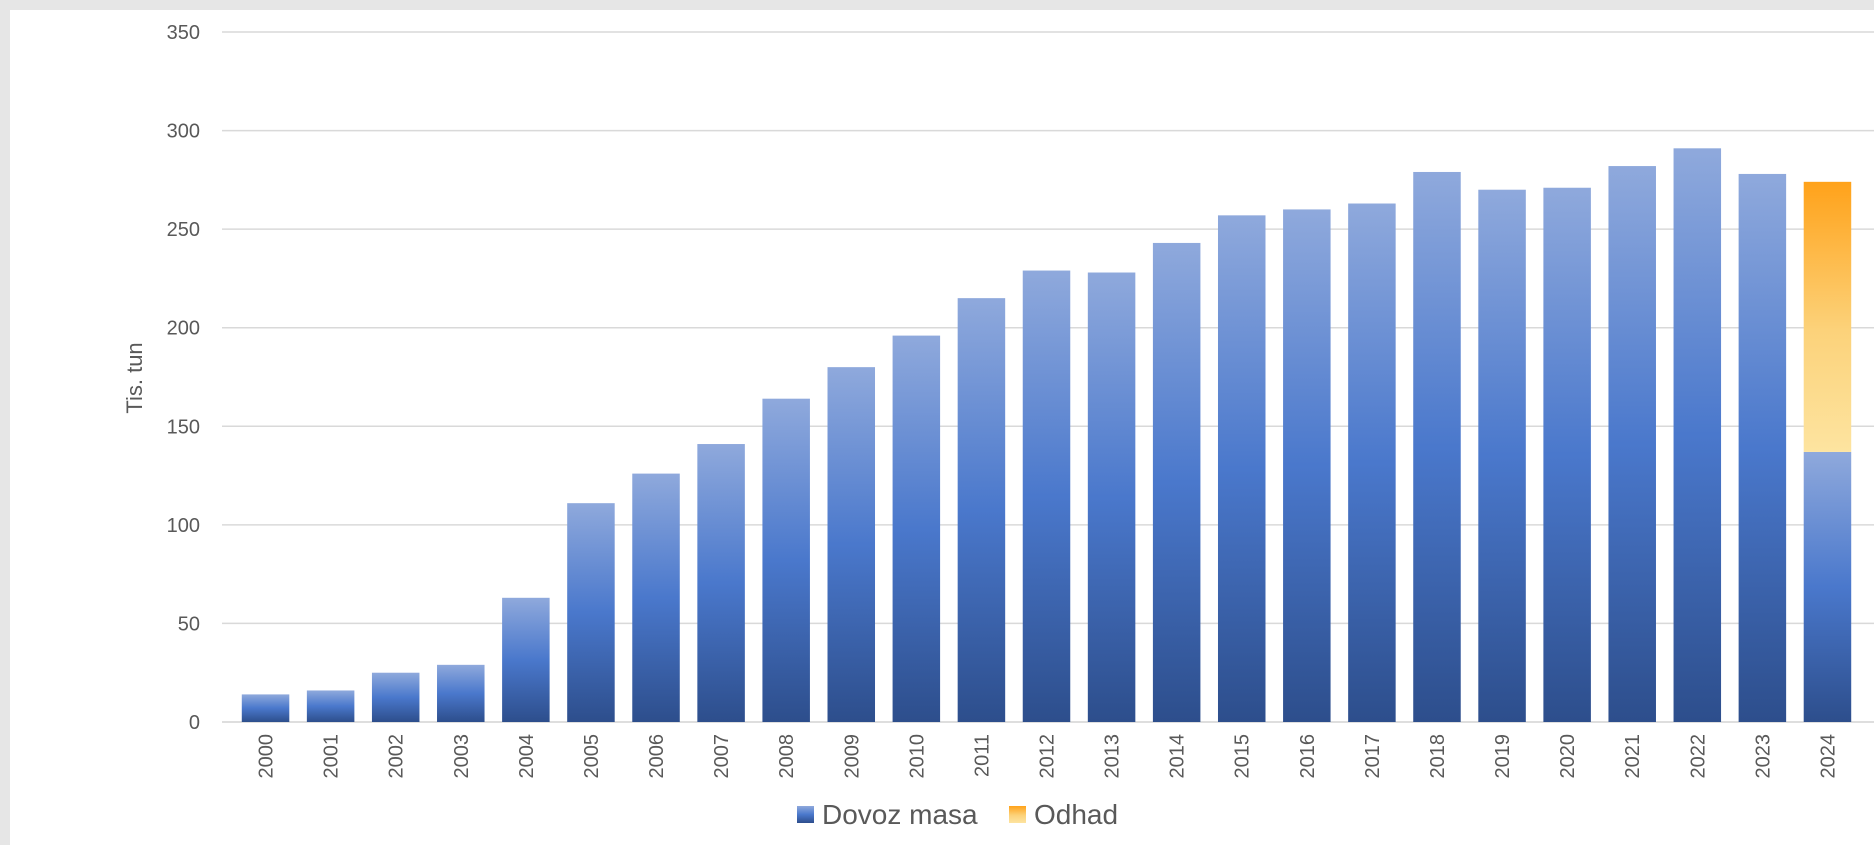 The image size is (1874, 845). What do you see at coordinates (267, 756) in the screenshot?
I see `x-tick-label: 2000` at bounding box center [267, 756].